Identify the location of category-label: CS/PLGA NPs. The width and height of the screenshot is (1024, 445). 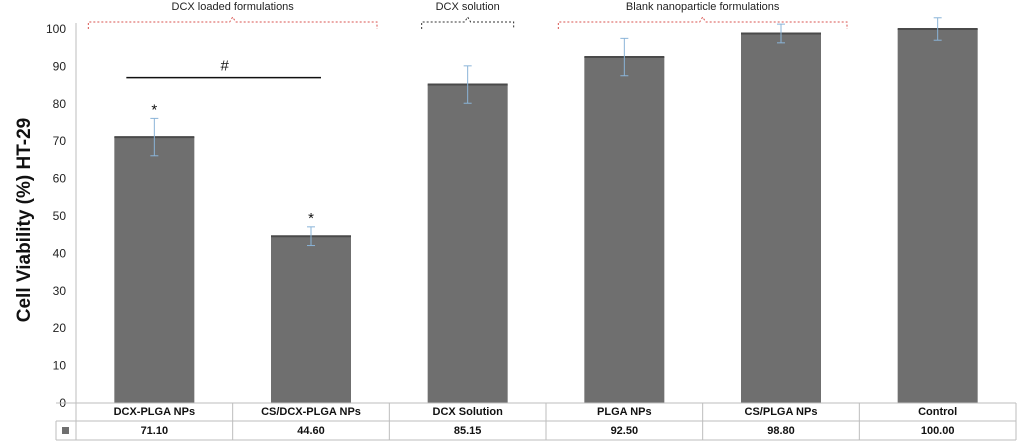
(781, 412).